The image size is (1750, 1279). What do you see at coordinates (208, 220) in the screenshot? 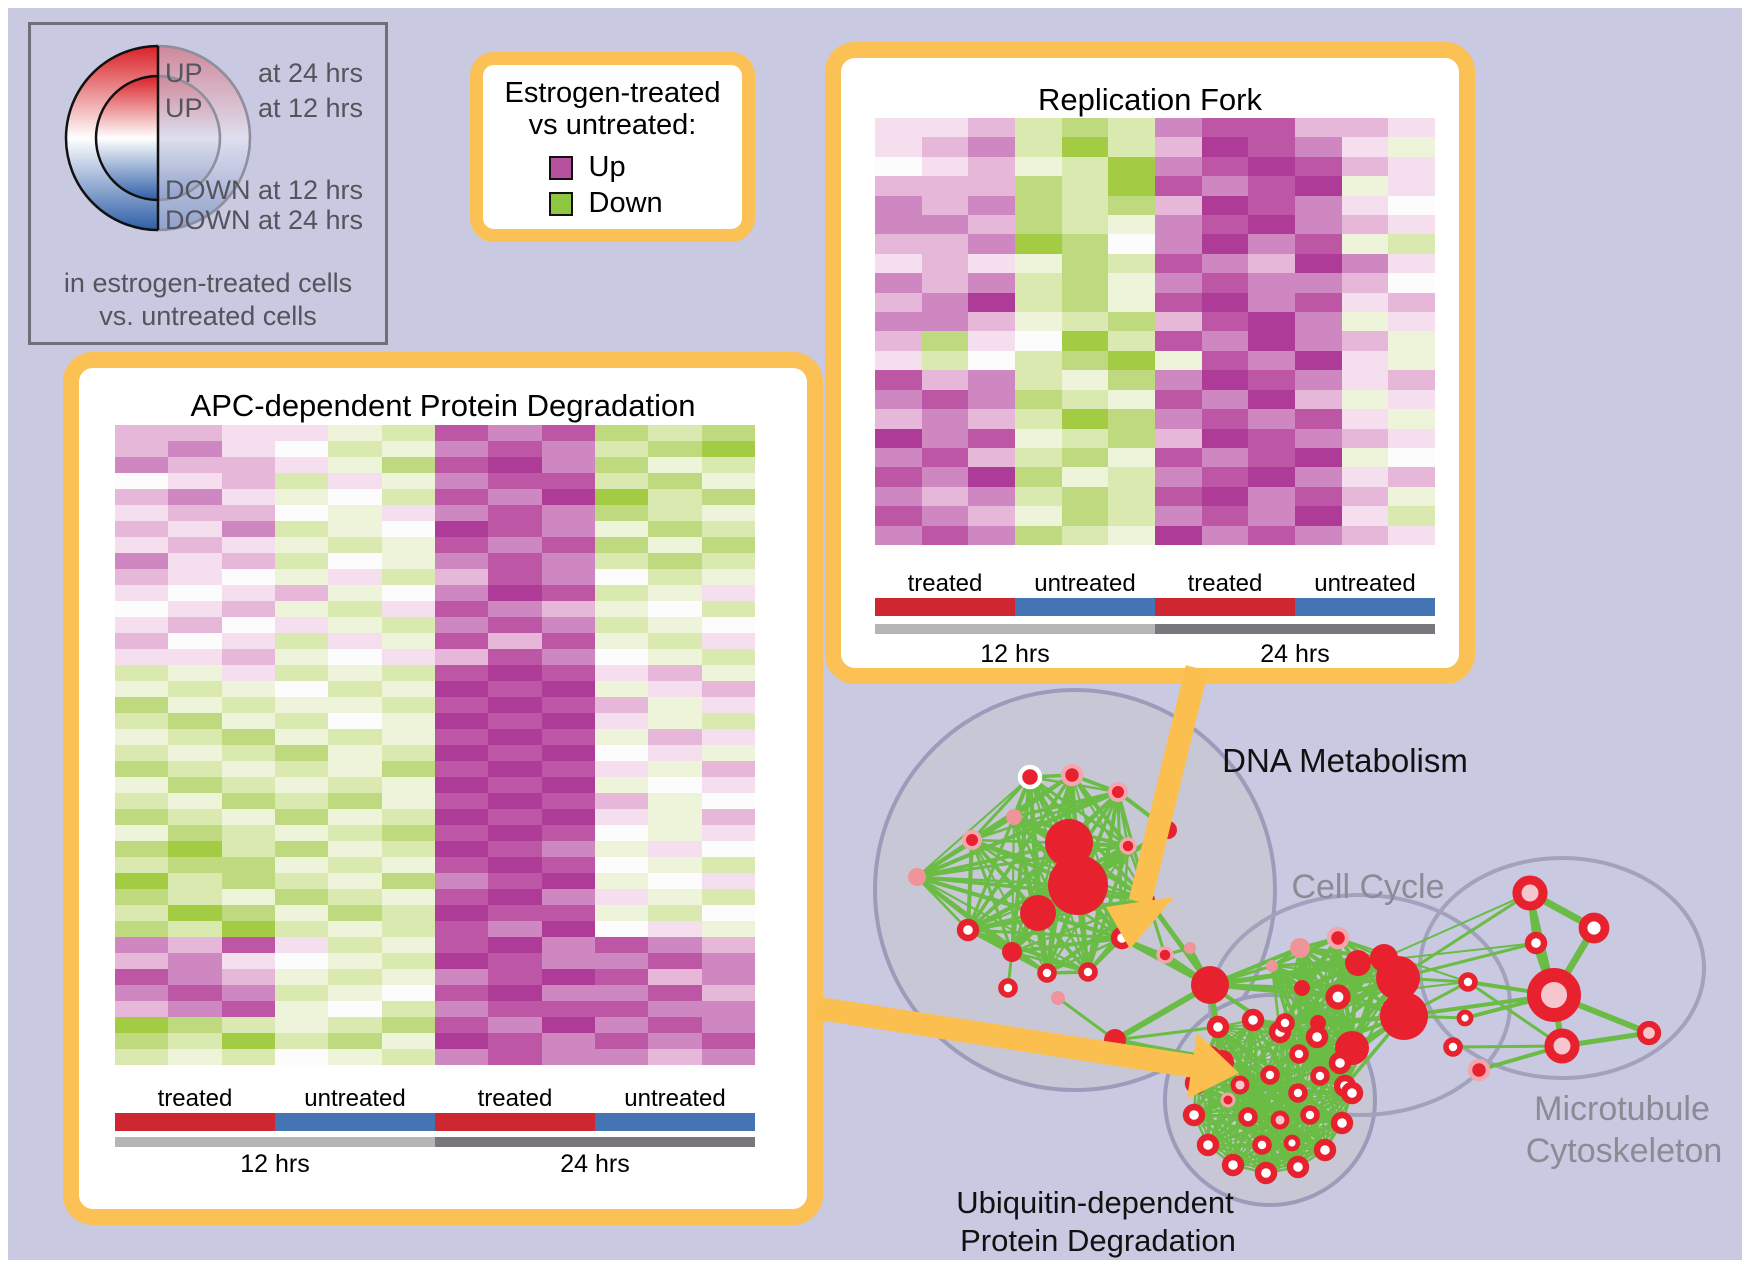
I see `ring-row-down-24: DOWN at 24 hrs` at bounding box center [208, 220].